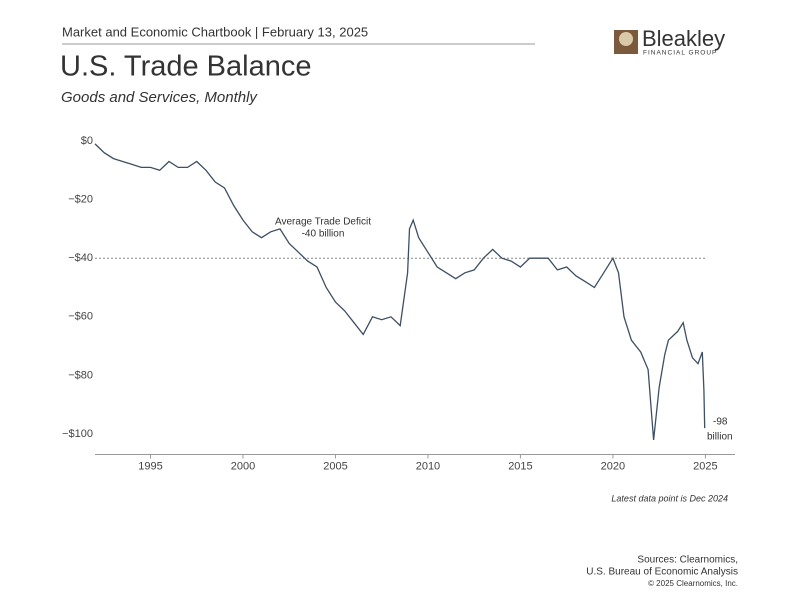 Image resolution: width=800 pixels, height=601 pixels. I want to click on y-tick-label: −$40, so click(80, 258).